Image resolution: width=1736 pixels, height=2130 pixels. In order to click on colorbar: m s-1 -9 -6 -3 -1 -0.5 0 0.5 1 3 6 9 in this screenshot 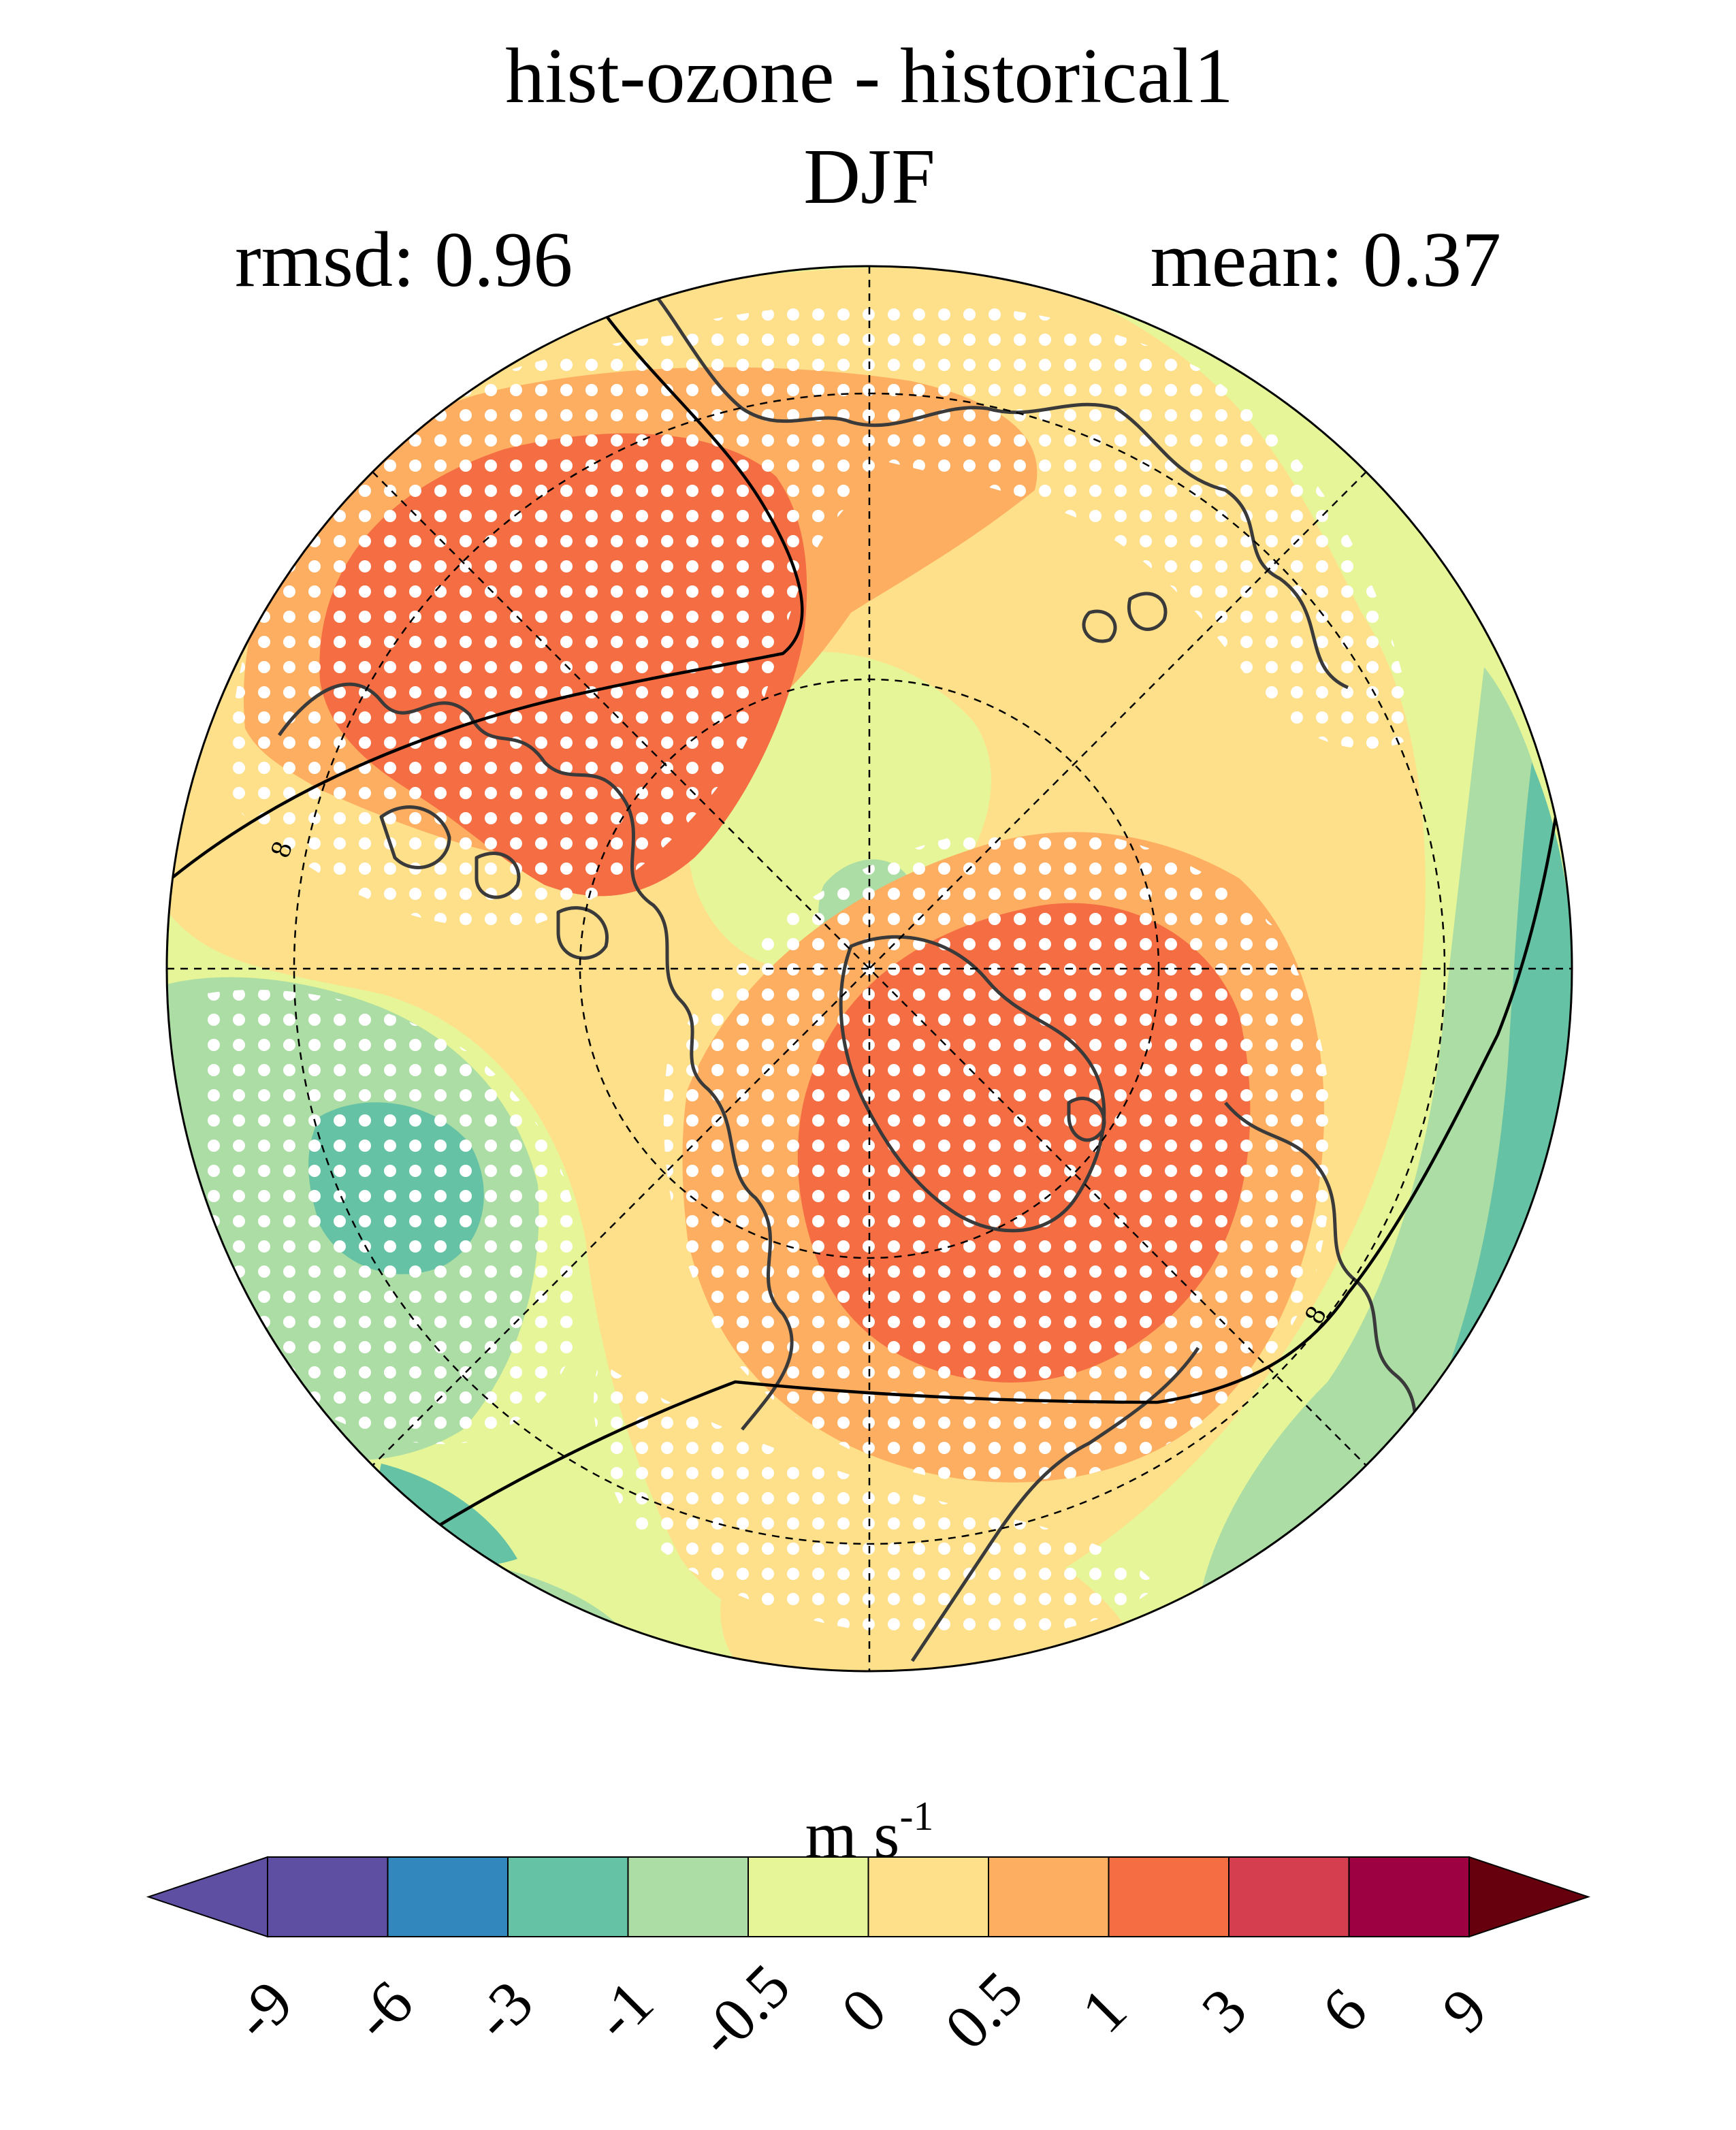, I will do `click(868, 1932)`.